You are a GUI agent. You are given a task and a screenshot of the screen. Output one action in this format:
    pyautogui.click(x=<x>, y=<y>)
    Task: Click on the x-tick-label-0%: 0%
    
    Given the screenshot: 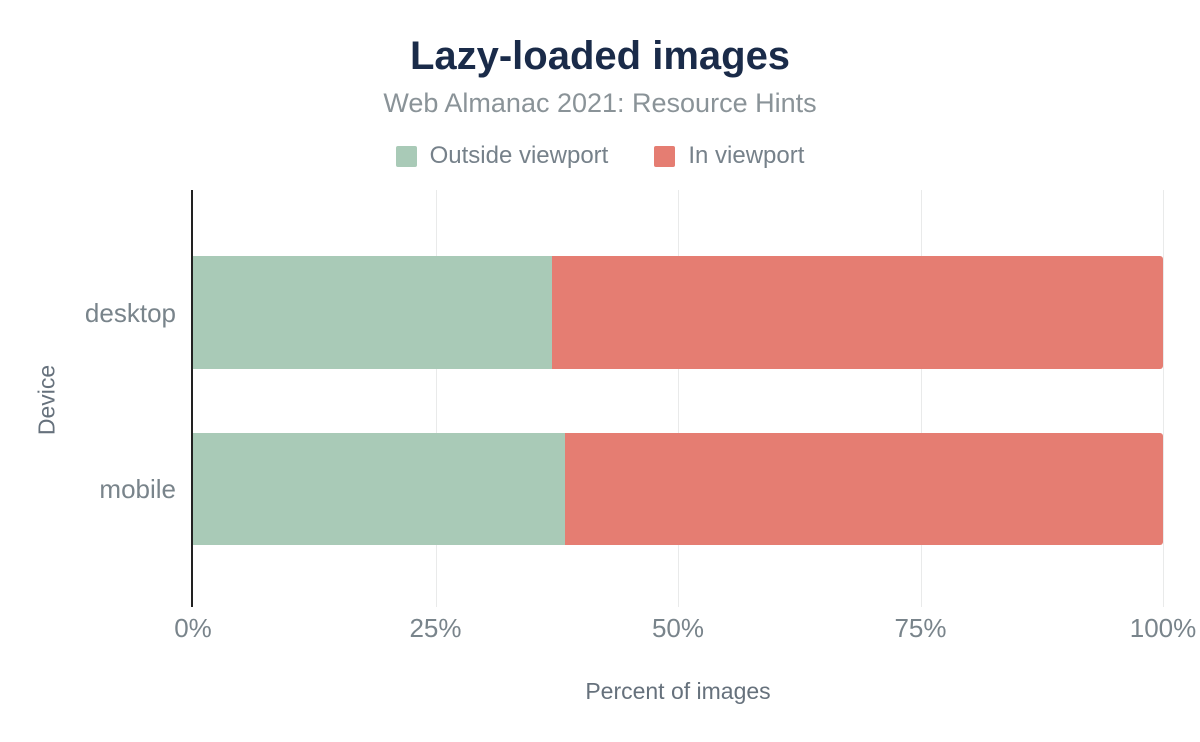 What is the action you would take?
    pyautogui.click(x=193, y=628)
    